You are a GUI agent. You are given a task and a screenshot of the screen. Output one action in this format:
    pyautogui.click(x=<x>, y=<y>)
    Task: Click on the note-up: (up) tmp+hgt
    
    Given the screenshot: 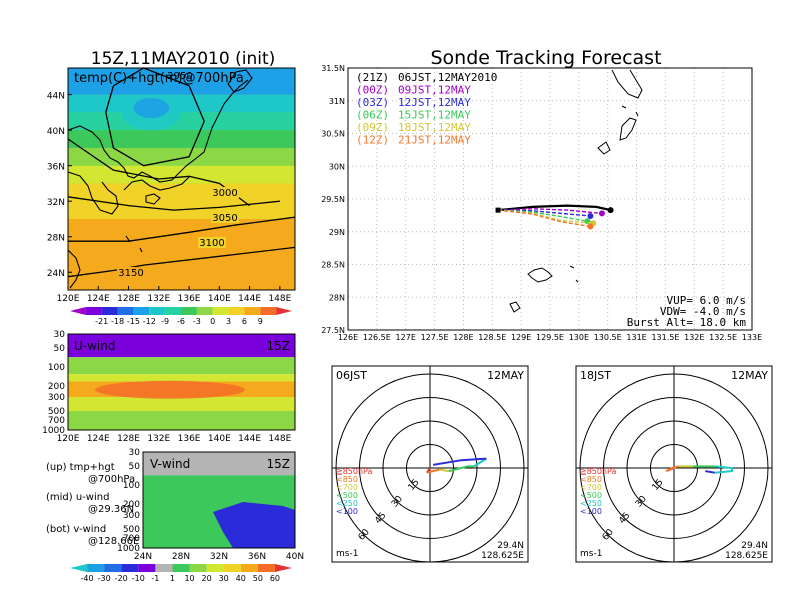 What is the action you would take?
    pyautogui.click(x=80, y=467)
    